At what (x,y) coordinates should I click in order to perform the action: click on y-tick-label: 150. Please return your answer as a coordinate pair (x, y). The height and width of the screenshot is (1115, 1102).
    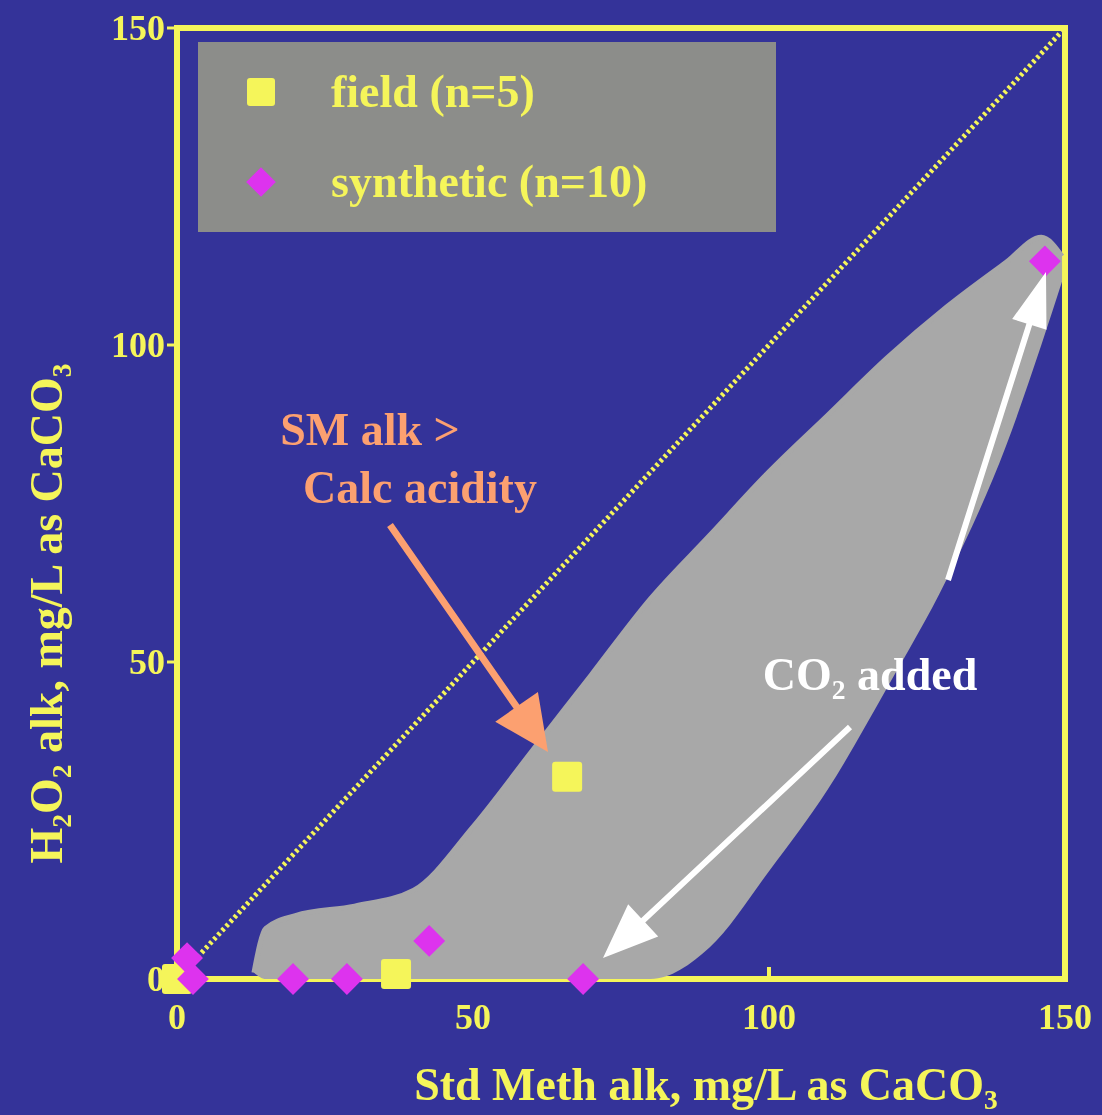
    Looking at the image, I should click on (138, 28).